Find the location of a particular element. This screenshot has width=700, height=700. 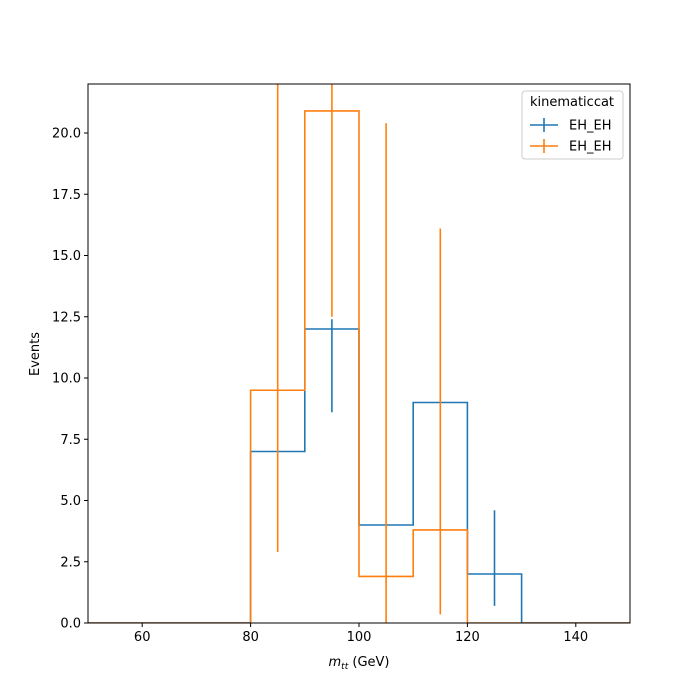

y-tick-label: 7.5 is located at coordinates (70, 440).